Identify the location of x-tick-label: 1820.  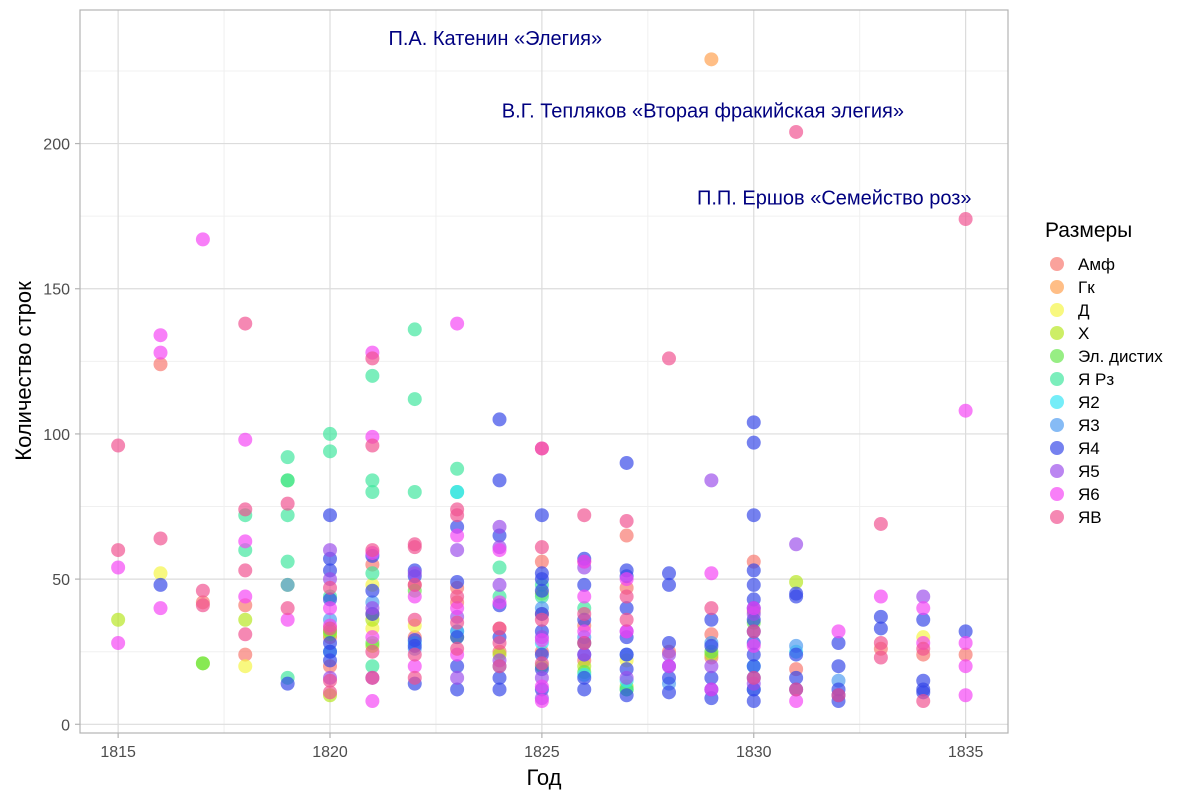
(330, 752).